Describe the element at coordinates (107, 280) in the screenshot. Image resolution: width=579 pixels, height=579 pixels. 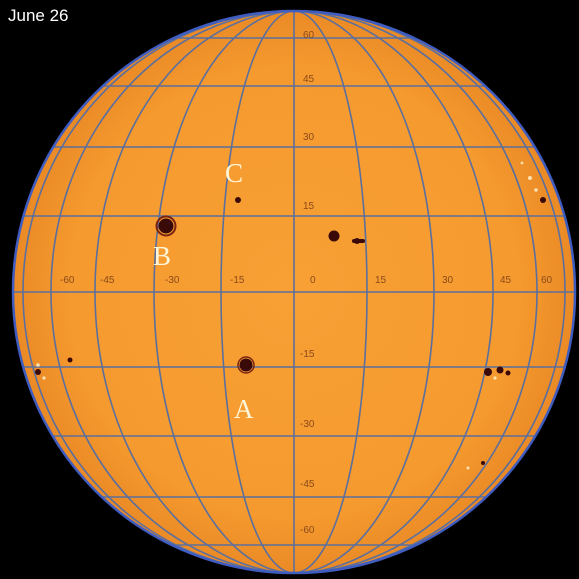
I see `longitude-tick: -45` at that location.